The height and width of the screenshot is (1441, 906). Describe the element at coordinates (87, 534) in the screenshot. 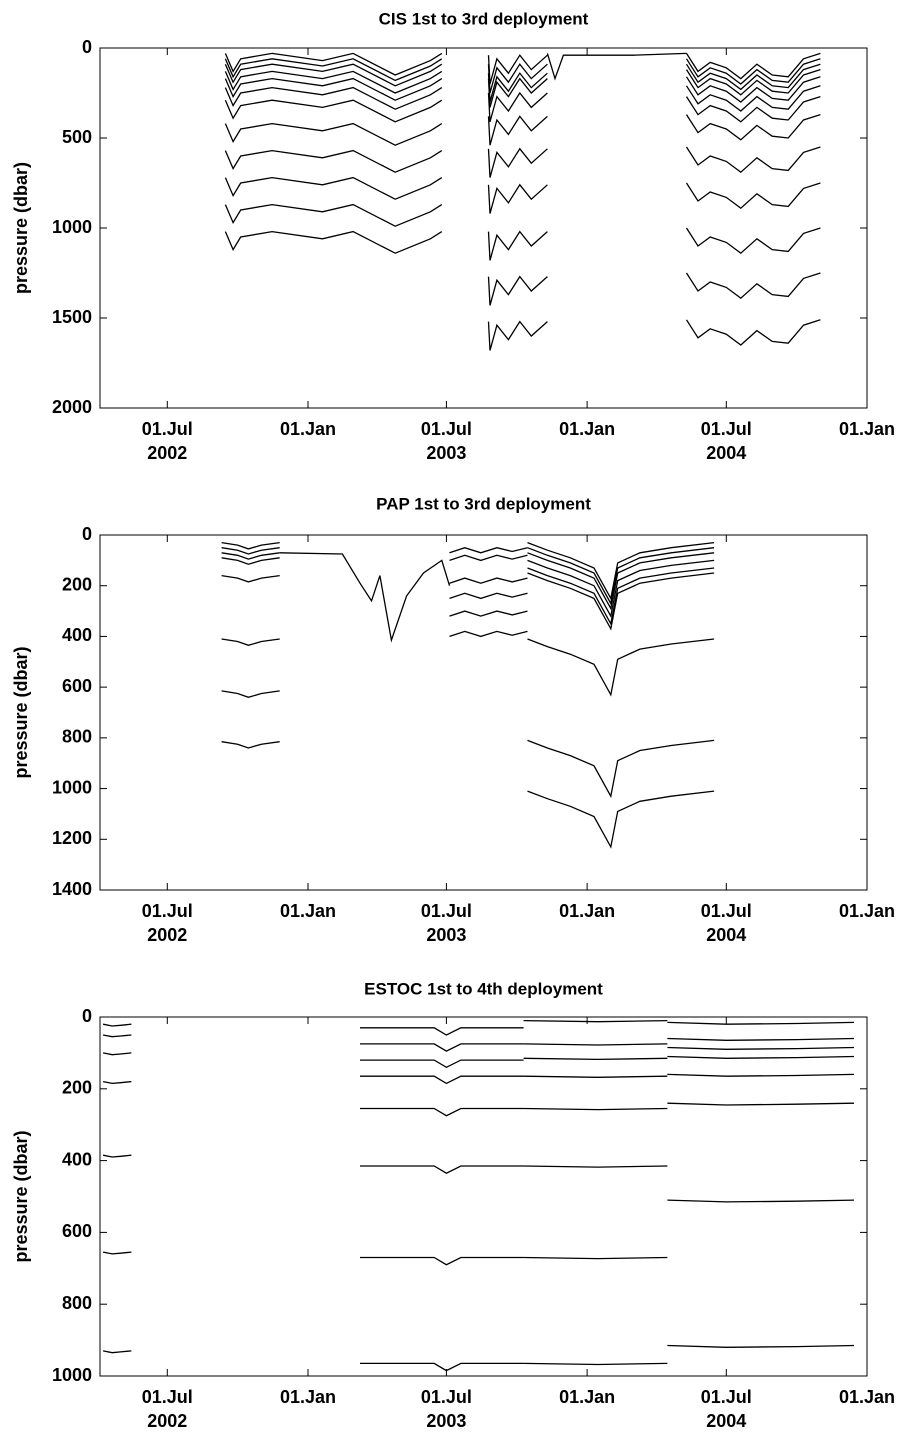

I see `y-tick-label: 0` at that location.